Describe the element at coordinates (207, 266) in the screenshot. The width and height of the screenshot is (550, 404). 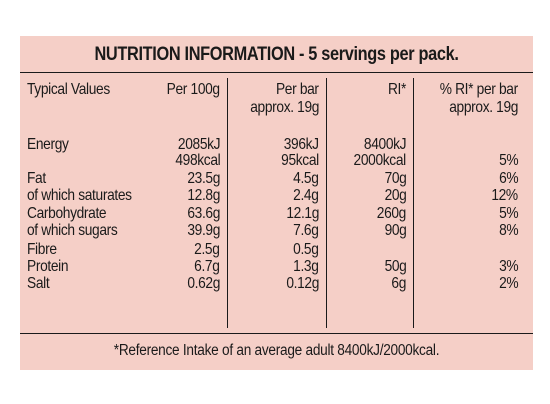
I see `row-per-100g: 6.7g` at that location.